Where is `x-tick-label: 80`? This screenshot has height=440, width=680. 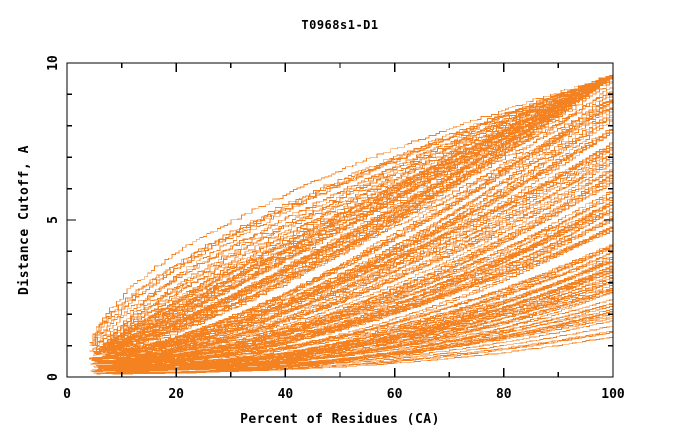
x-tick-label: 80 is located at coordinates (504, 394).